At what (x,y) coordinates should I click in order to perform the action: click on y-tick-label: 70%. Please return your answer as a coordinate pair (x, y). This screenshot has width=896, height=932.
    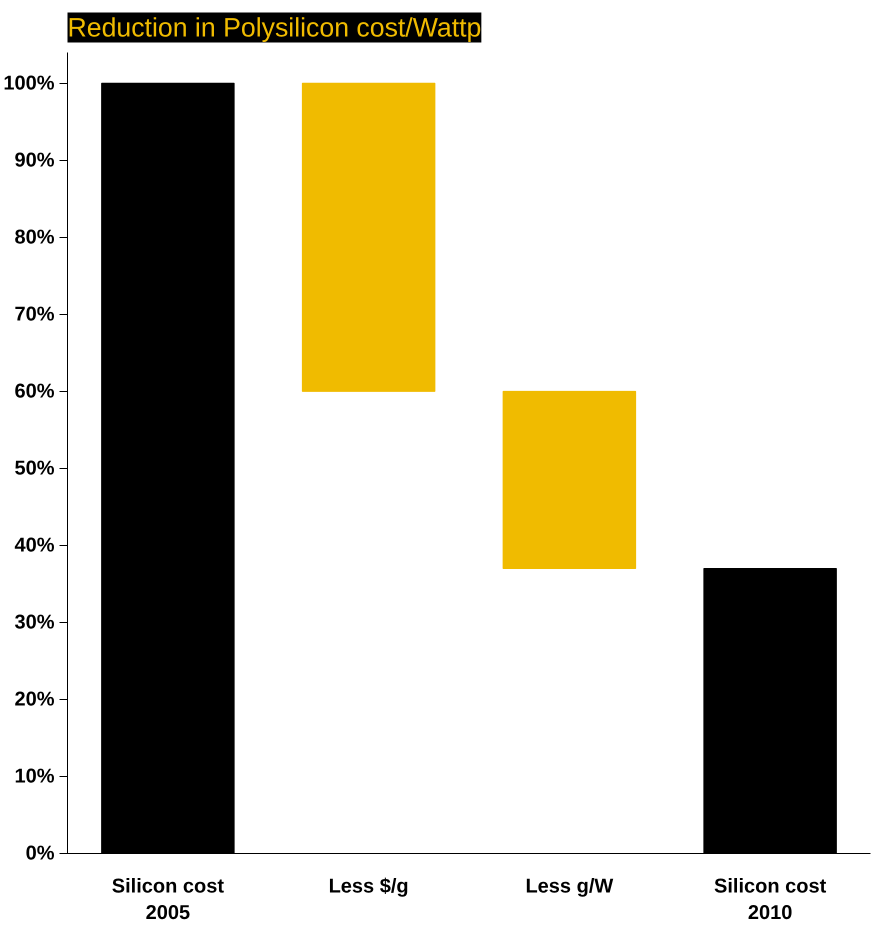
    Looking at the image, I should click on (34, 314).